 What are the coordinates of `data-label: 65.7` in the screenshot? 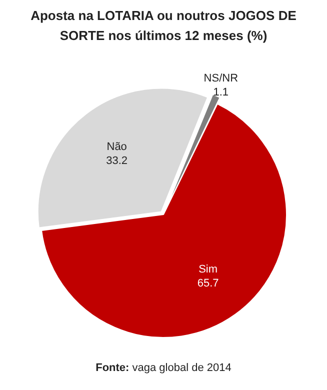 It's located at (208, 283).